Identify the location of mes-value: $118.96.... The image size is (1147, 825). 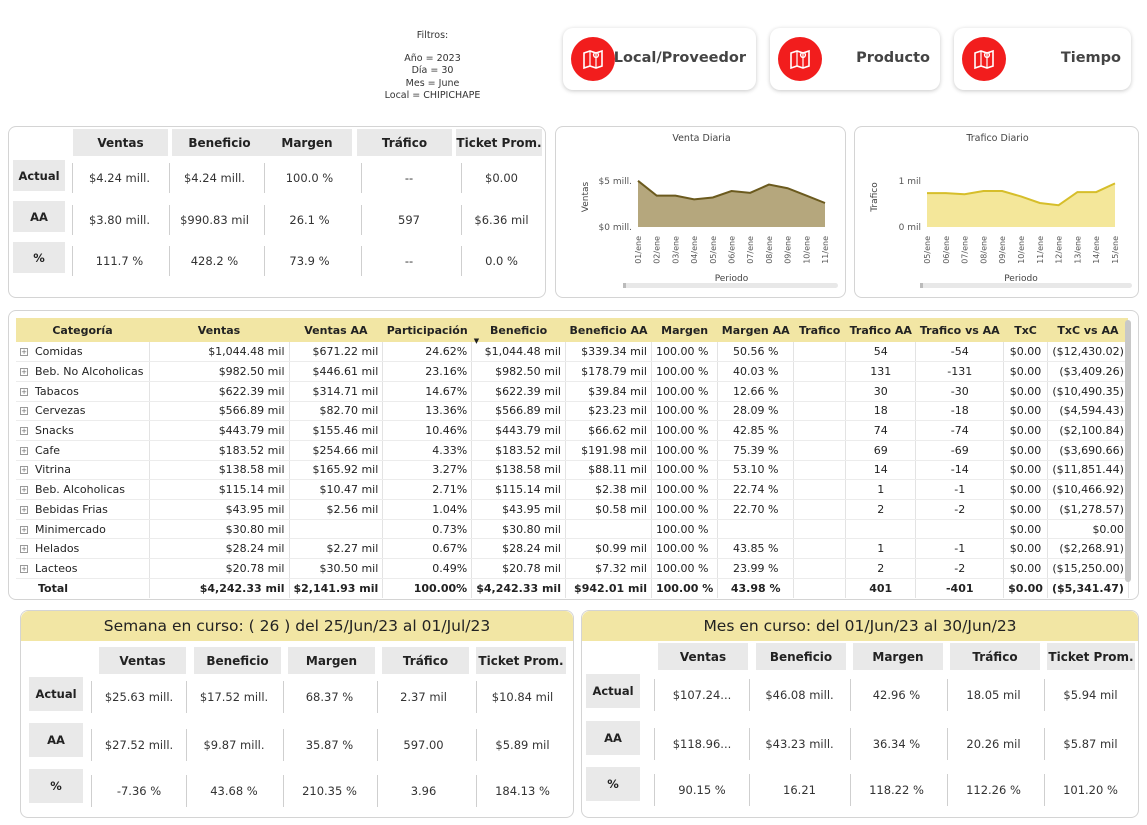
(701, 744).